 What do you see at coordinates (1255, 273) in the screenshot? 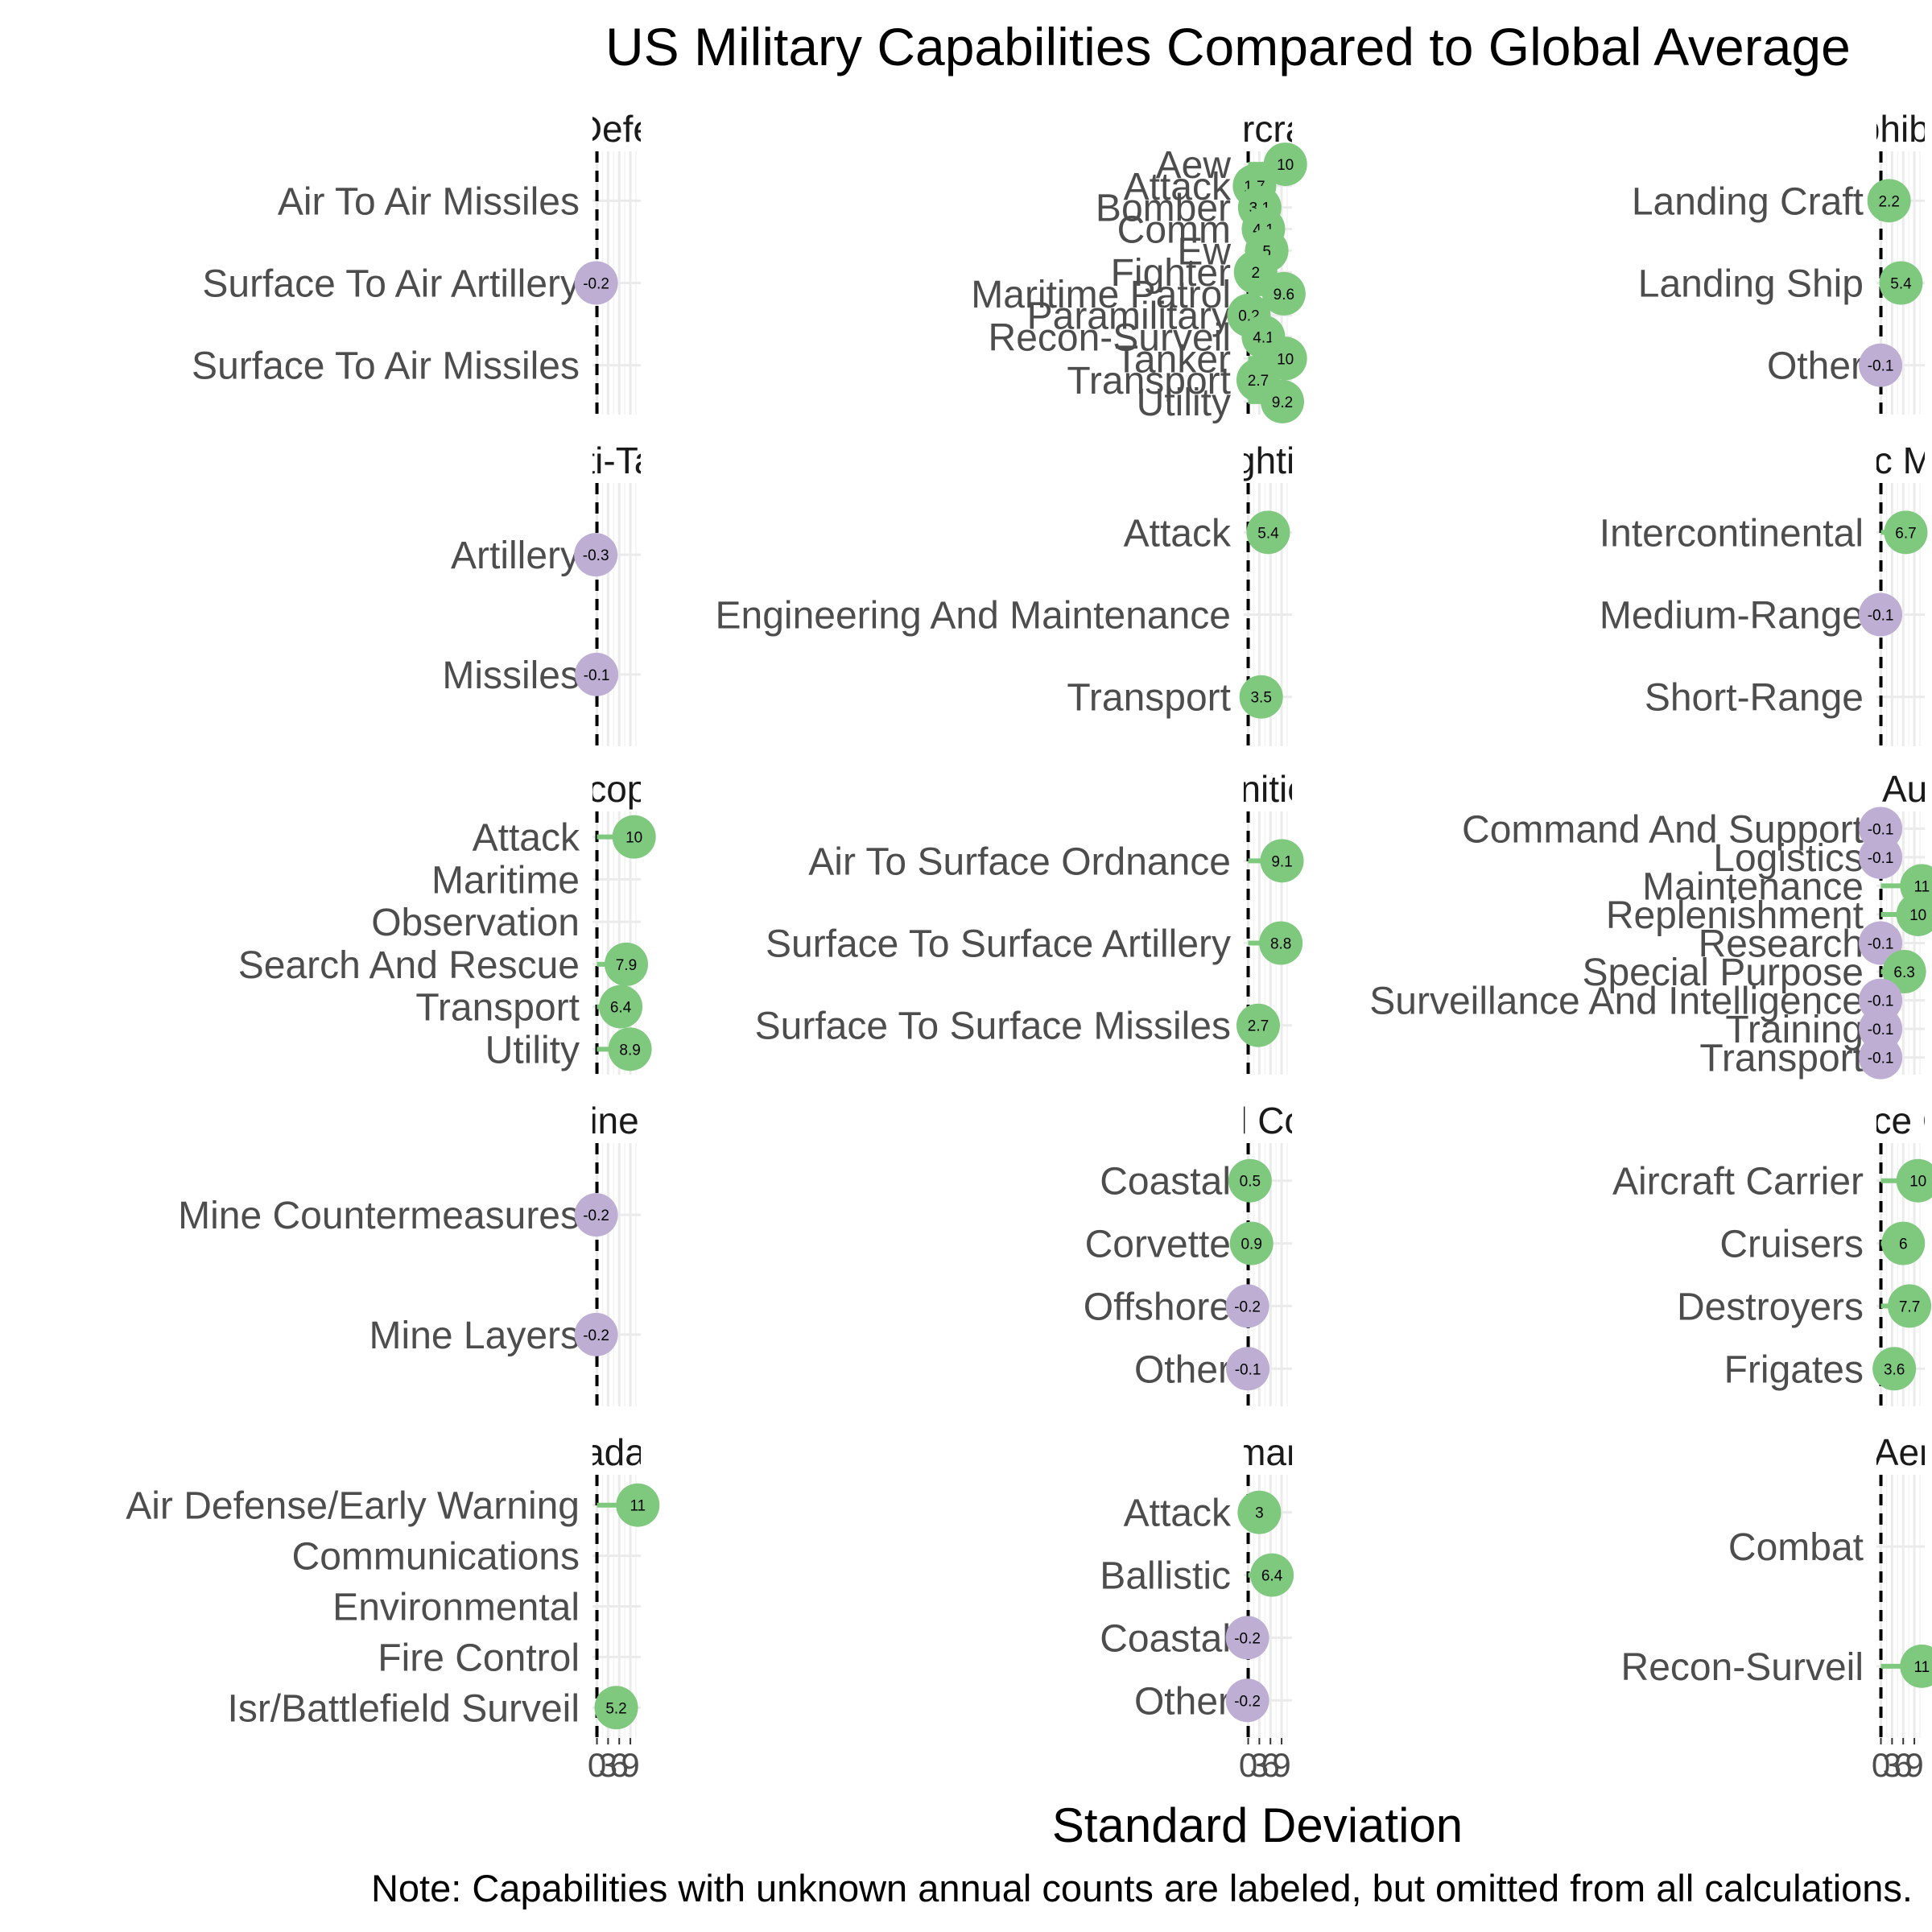
I see `data-label: 2` at bounding box center [1255, 273].